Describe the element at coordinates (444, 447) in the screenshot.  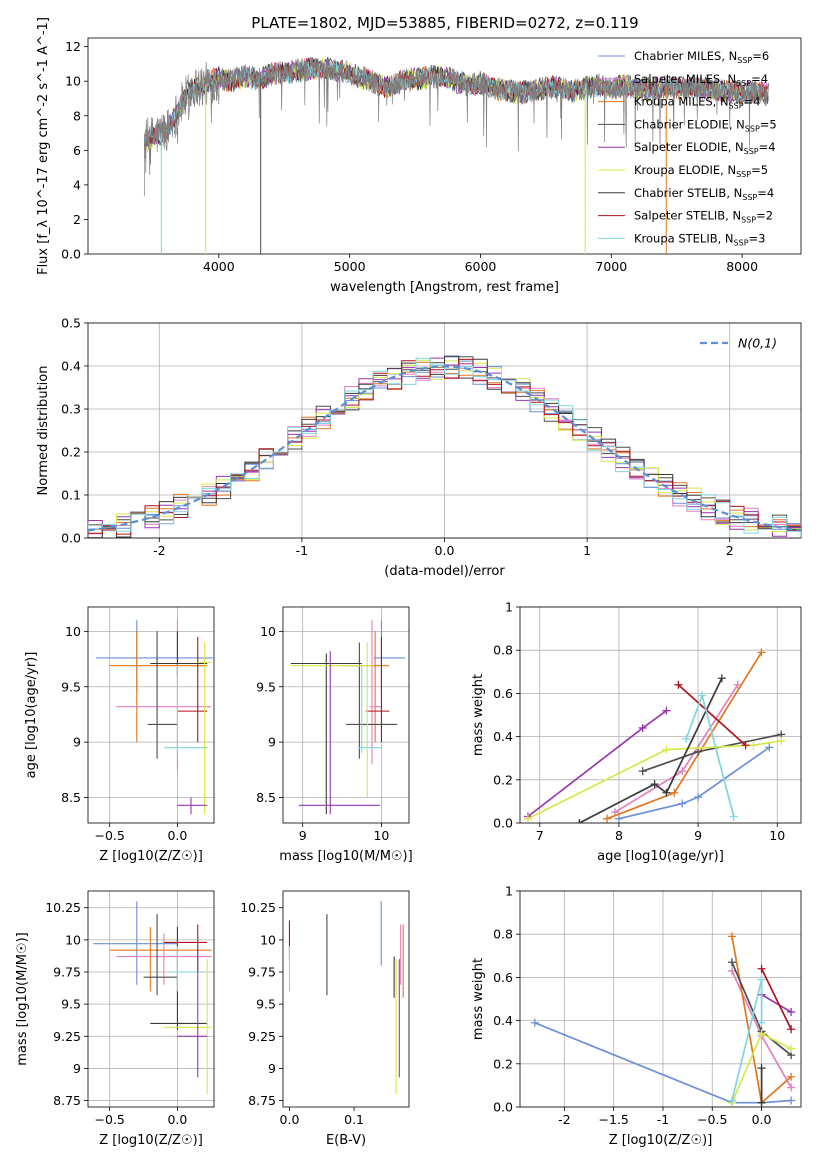
I see `residual-histogram` at that location.